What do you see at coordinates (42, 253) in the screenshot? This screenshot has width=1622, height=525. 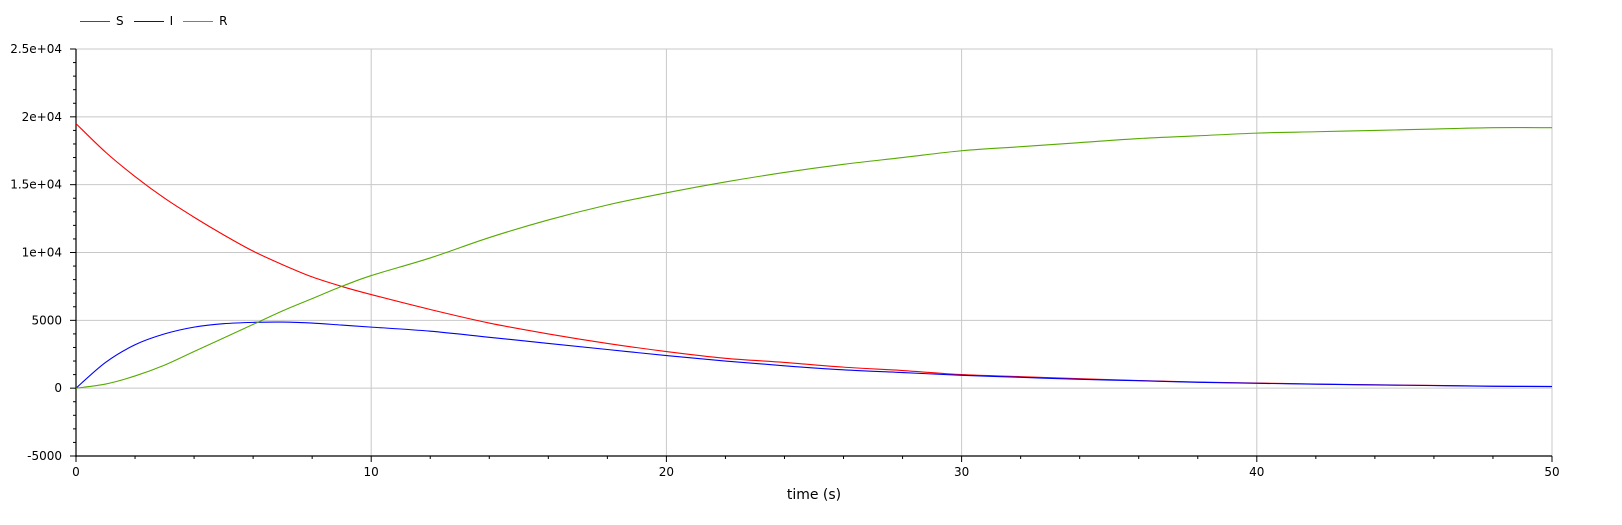 I see `y-tick-label: 1e+04` at bounding box center [42, 253].